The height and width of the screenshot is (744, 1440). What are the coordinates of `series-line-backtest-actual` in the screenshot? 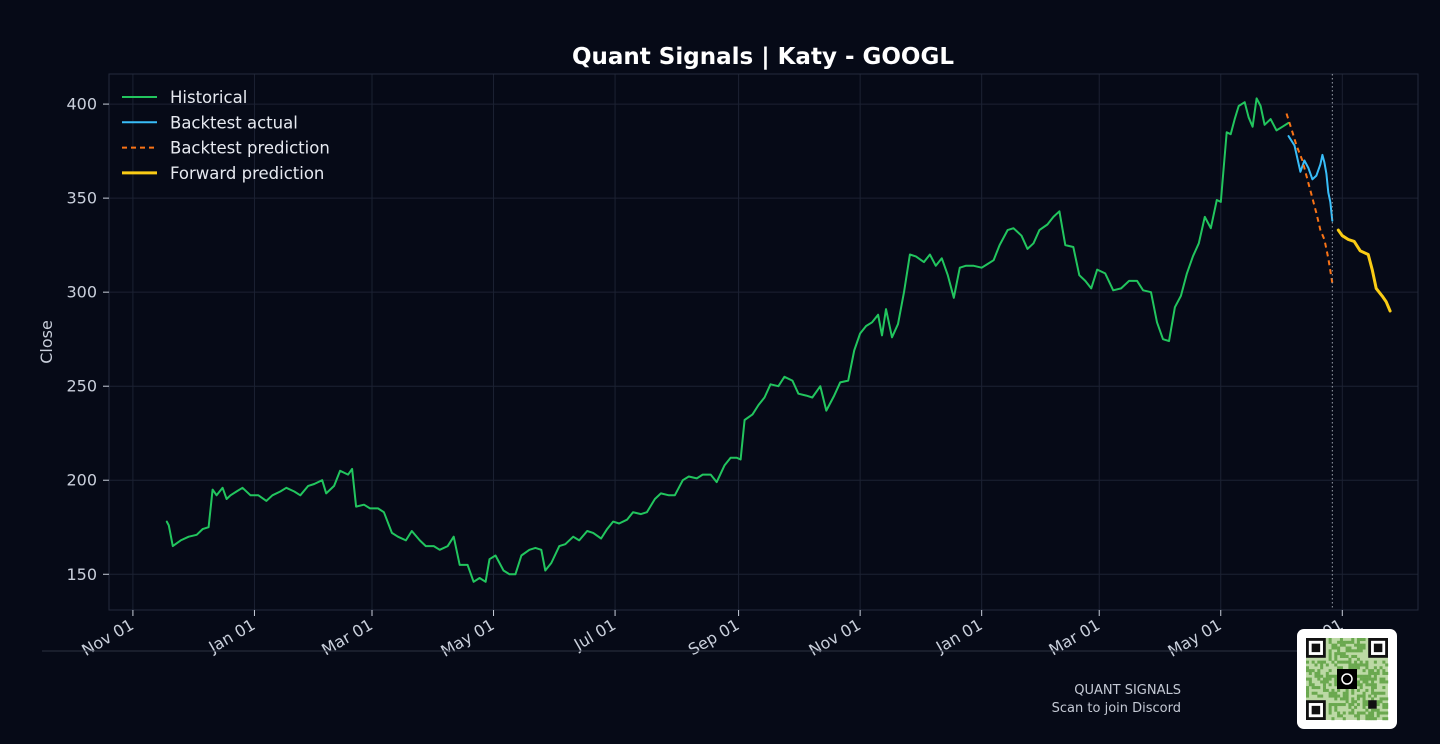 It's located at (1310, 178).